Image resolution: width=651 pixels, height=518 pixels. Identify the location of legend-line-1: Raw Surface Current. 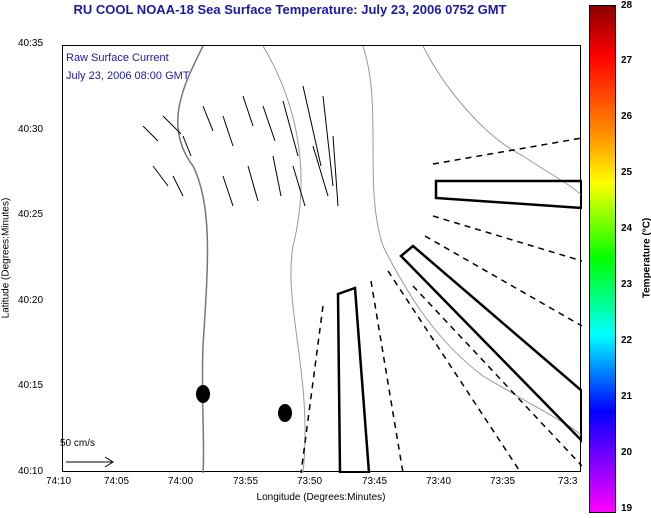
(117, 58).